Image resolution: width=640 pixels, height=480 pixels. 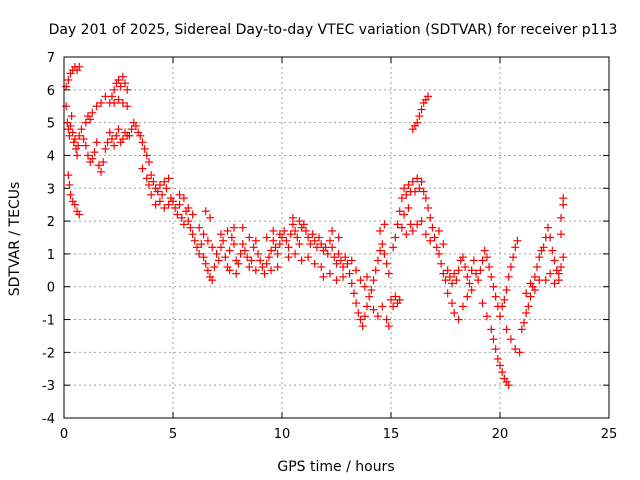 What do you see at coordinates (51, 222) in the screenshot?
I see `y-tick-label: 2` at bounding box center [51, 222].